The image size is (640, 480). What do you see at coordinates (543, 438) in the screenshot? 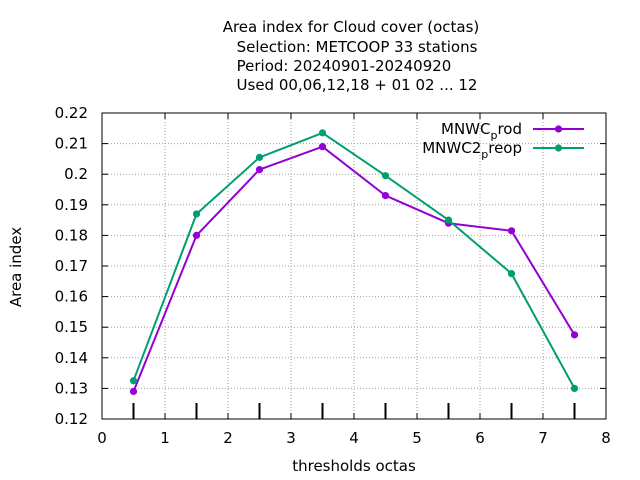
I see `x-tick-label: 7` at bounding box center [543, 438].